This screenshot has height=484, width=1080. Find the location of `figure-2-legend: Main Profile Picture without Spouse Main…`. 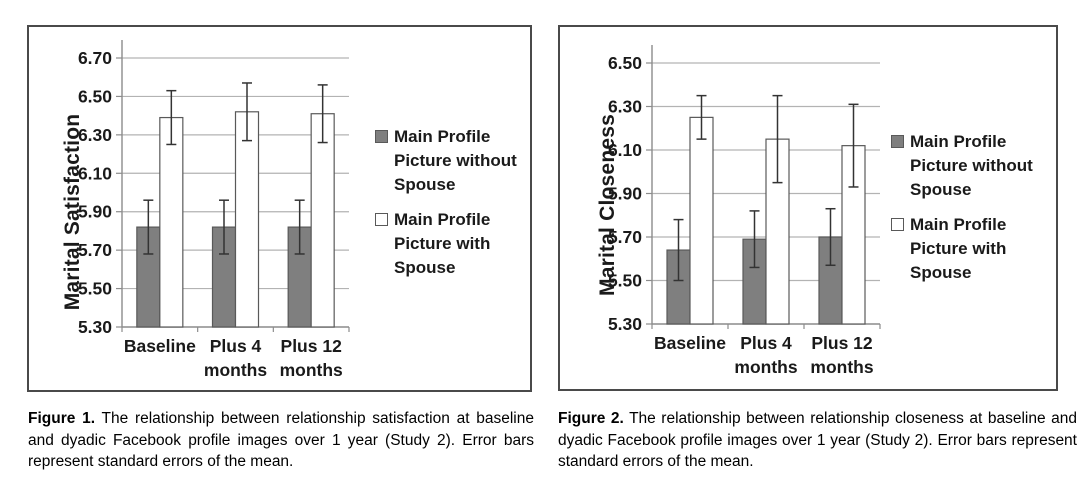

figure-2-legend: Main Profile Picture without Spouse Main… is located at coordinates (967, 207).